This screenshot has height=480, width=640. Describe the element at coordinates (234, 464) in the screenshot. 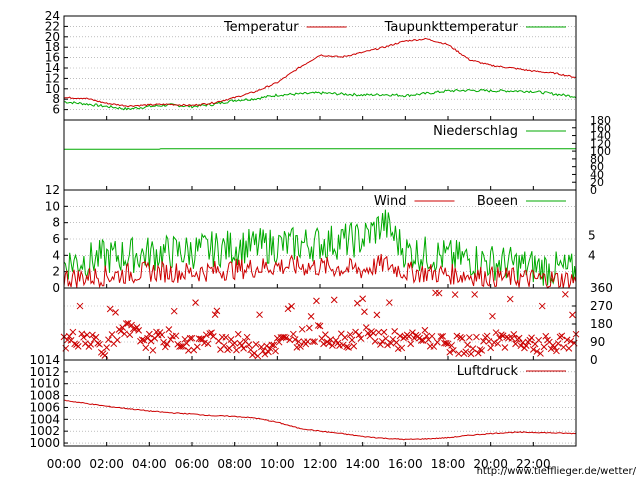

I see `x-tick-label: 08:00` at that location.